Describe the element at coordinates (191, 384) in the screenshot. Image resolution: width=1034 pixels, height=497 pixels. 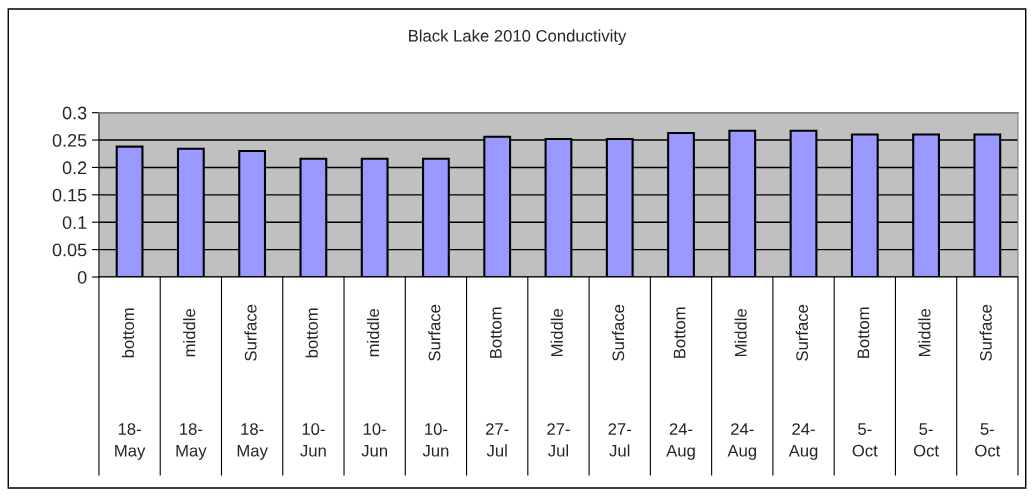
I see `category-label: middle 18-May` at that location.